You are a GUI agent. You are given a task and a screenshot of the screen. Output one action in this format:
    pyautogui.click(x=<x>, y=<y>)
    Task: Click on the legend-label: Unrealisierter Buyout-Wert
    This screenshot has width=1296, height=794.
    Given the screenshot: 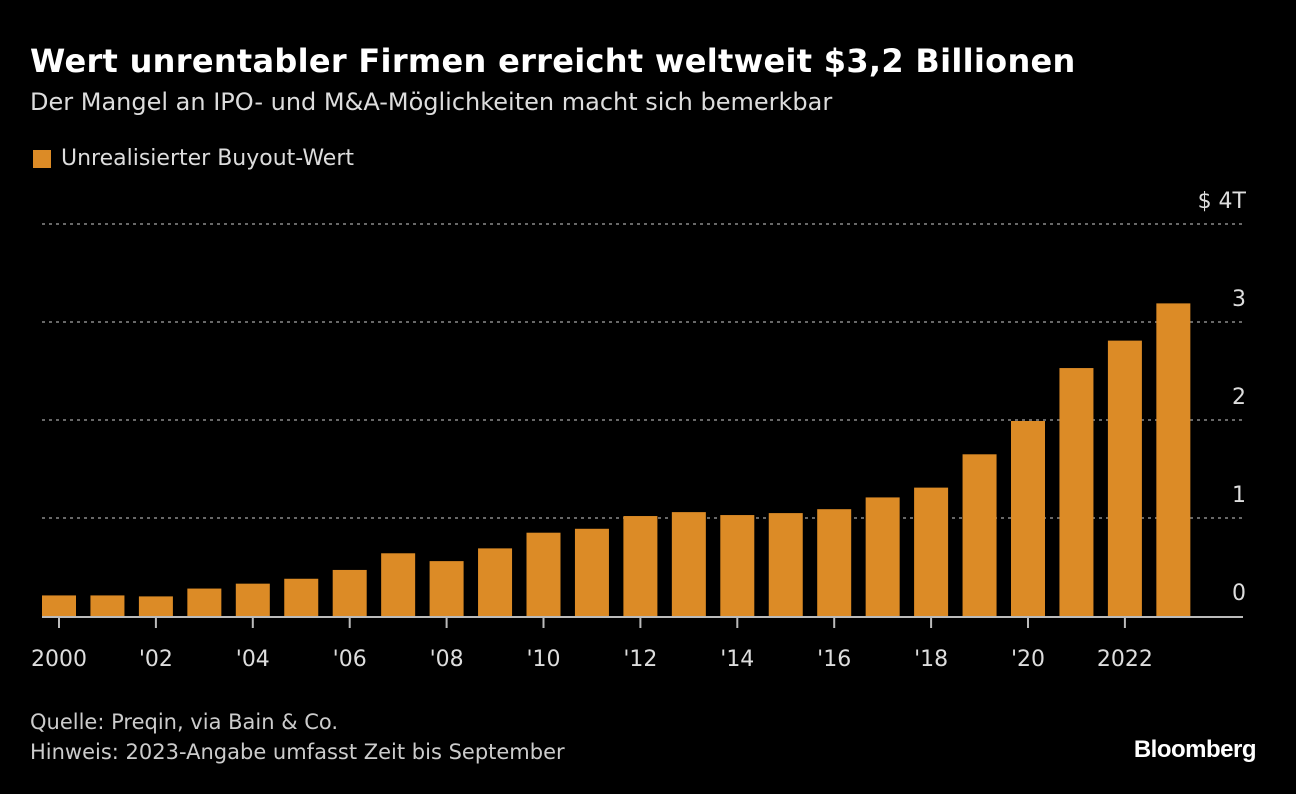 What is the action you would take?
    pyautogui.click(x=208, y=158)
    